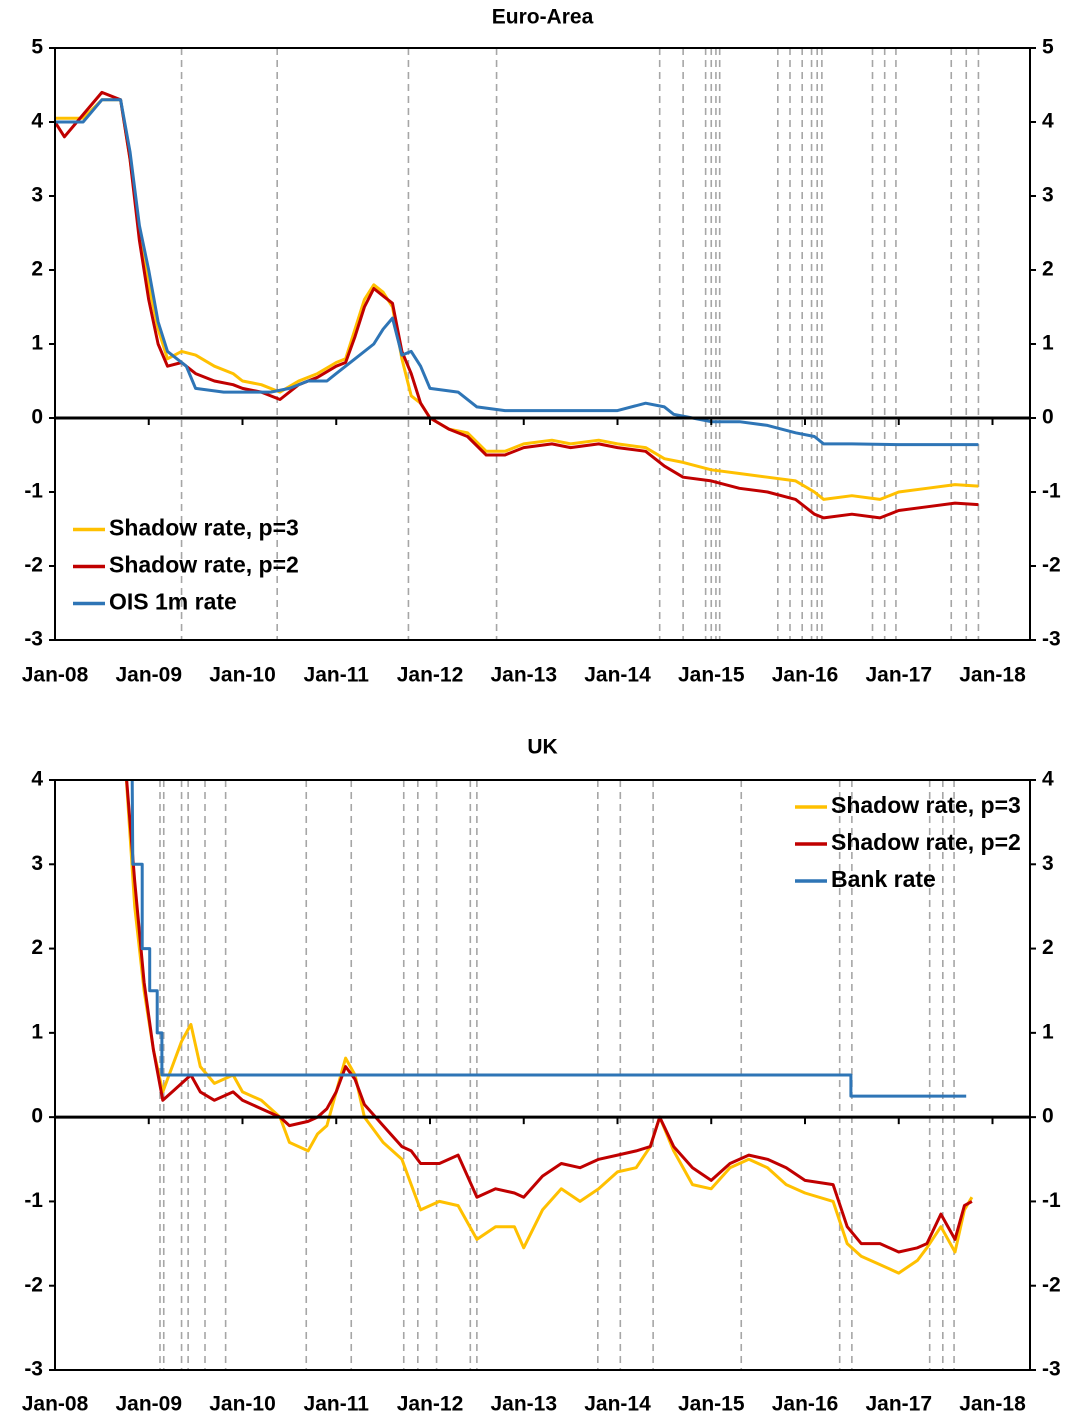 The image size is (1086, 1421). Describe the element at coordinates (1048, 47) in the screenshot. I see `y2-tick-label: 5` at that location.